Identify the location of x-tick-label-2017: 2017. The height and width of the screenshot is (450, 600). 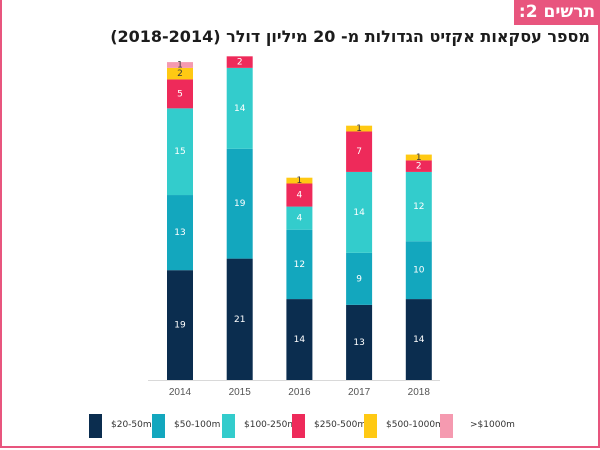
(359, 392).